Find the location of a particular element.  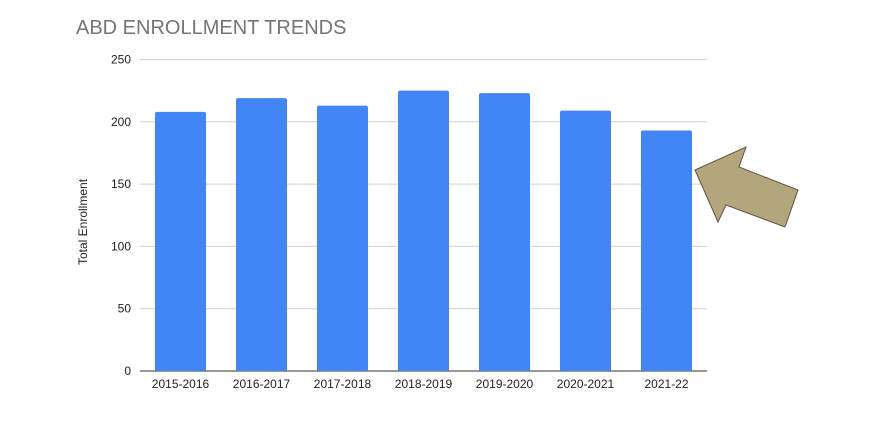

y-tick-label: 0 is located at coordinates (127, 371).